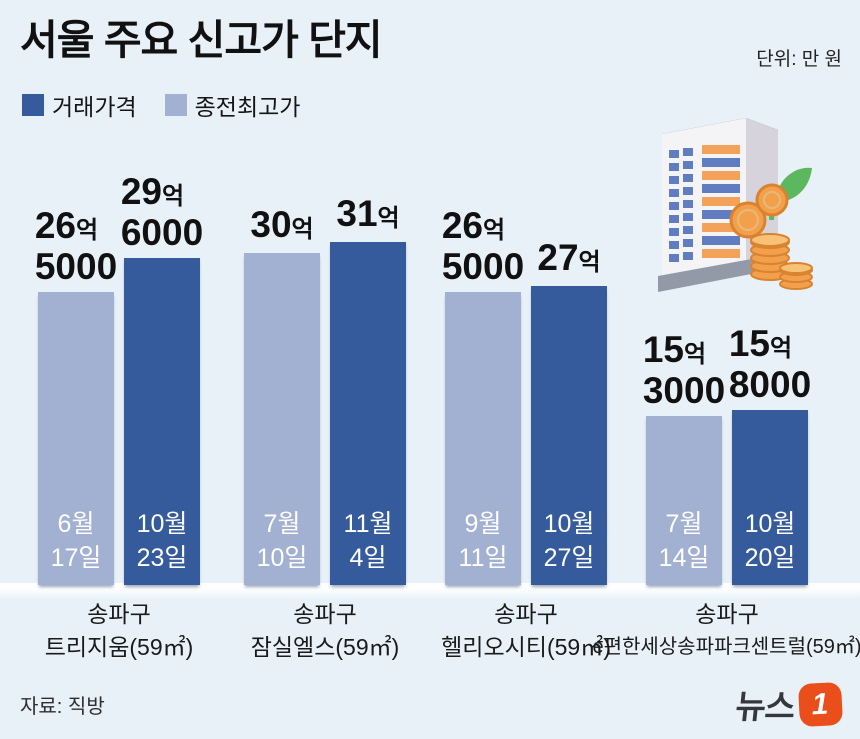 Image resolution: width=860 pixels, height=739 pixels. Describe the element at coordinates (325, 630) in the screenshot. I see `category-label: 송파구 잠실엘스(59㎡)` at that location.